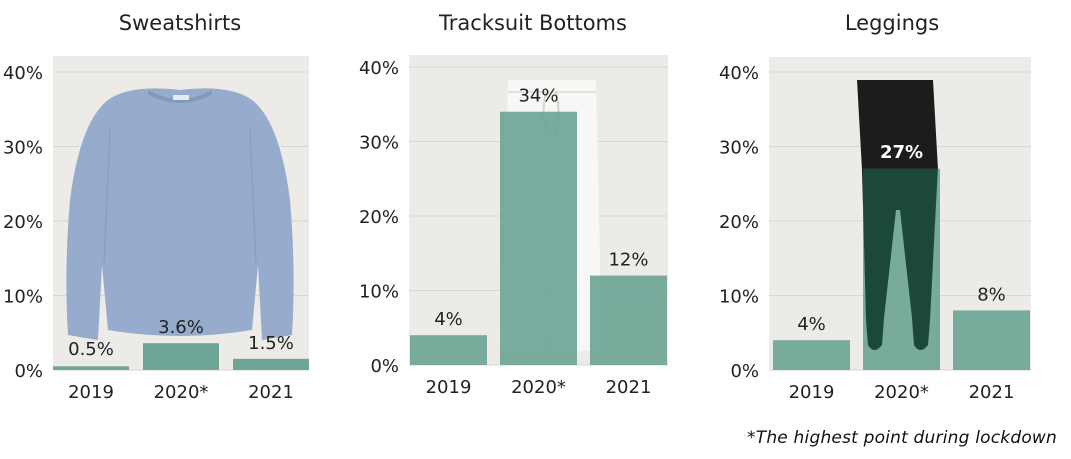  I want to click on data-label: 1.5%, so click(271, 343).